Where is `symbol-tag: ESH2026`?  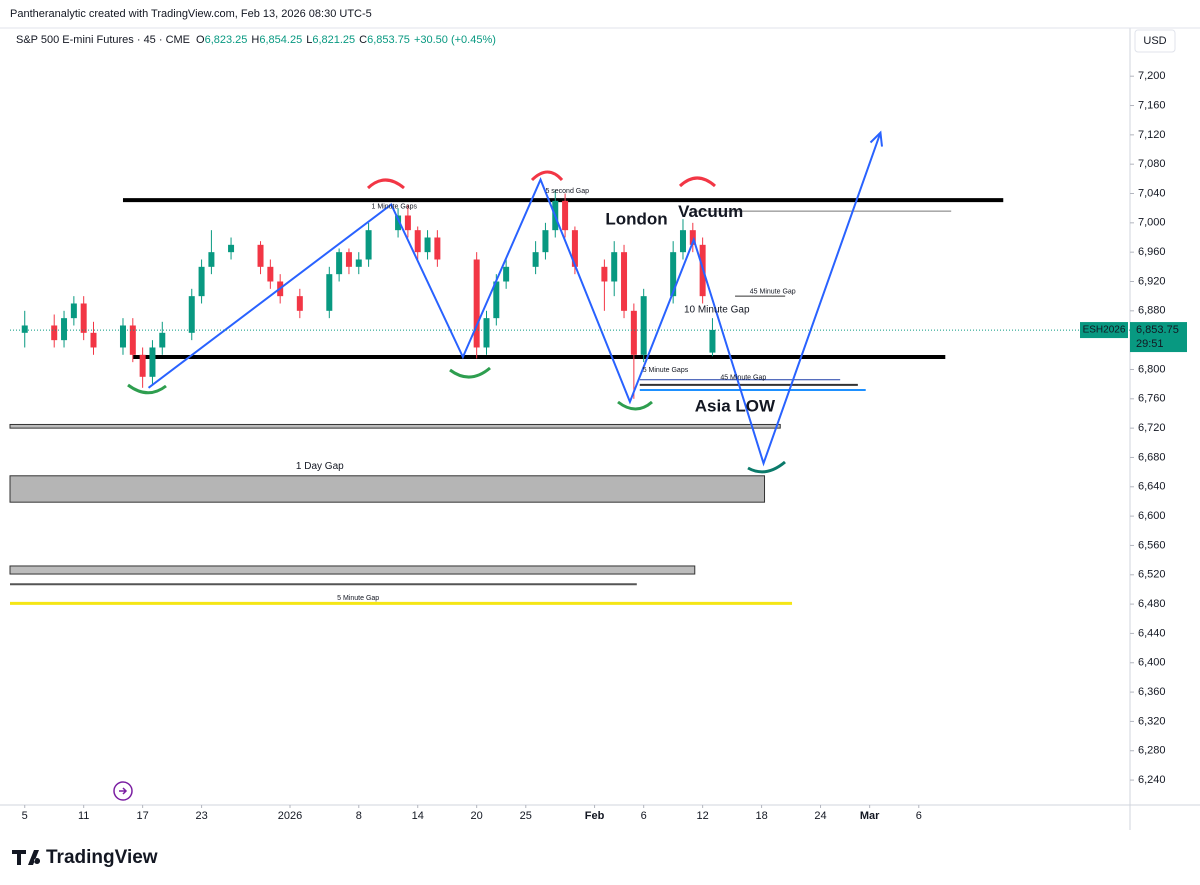
symbol-tag: ESH2026 is located at coordinates (1104, 330).